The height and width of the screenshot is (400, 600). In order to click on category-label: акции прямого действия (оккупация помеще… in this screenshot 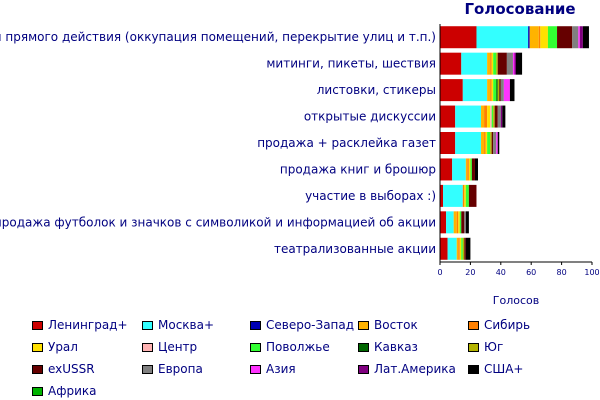, I will do `click(218, 37)`.